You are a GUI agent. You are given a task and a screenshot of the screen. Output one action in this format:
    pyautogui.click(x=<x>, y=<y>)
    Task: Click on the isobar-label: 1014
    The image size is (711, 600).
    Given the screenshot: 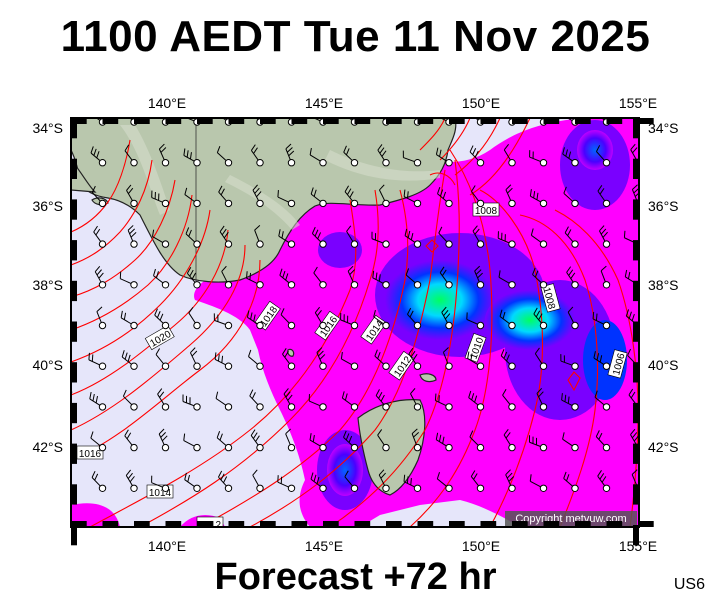 What is the action you would take?
    pyautogui.click(x=160, y=491)
    